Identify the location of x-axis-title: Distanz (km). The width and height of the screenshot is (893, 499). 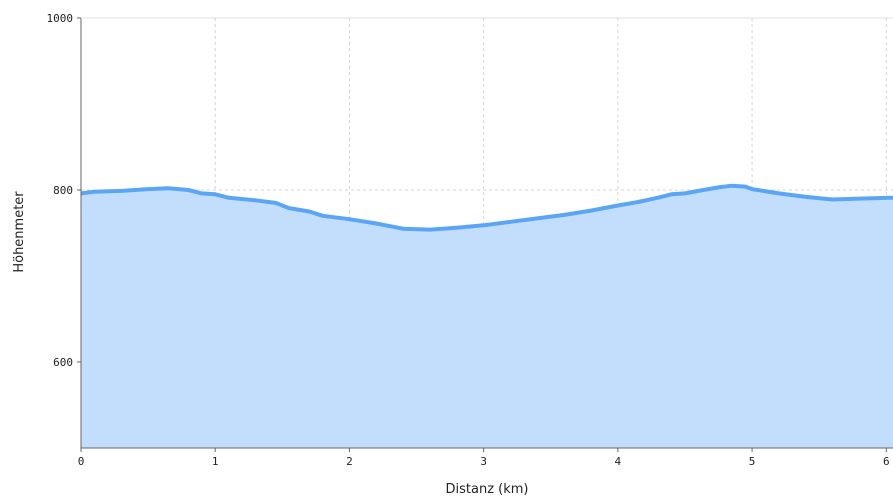
(487, 489).